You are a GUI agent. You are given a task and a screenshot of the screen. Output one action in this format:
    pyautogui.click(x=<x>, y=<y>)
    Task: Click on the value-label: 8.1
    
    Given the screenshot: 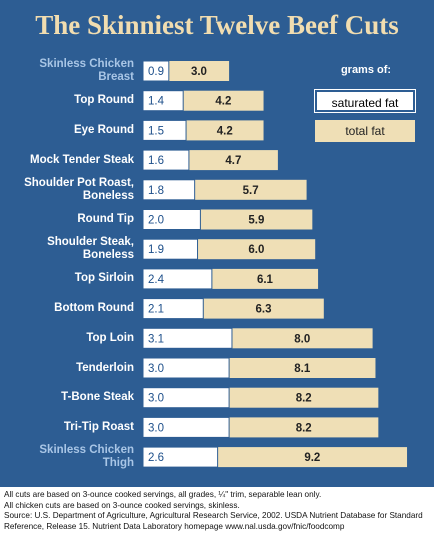 What is the action you would take?
    pyautogui.click(x=302, y=369)
    